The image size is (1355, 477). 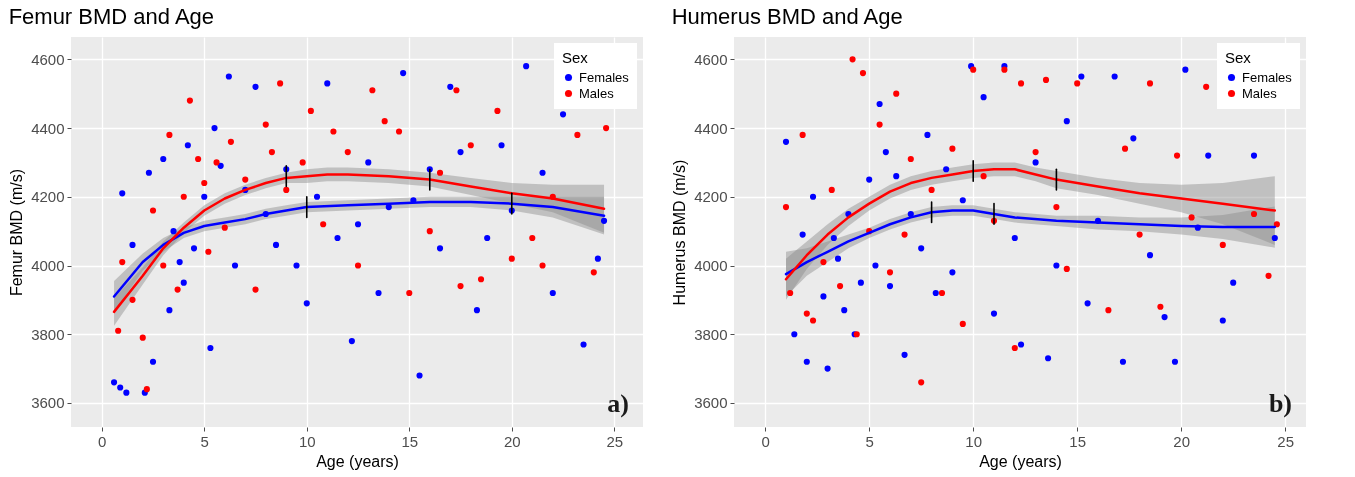 I want to click on annotation: b), so click(x=1280, y=403).